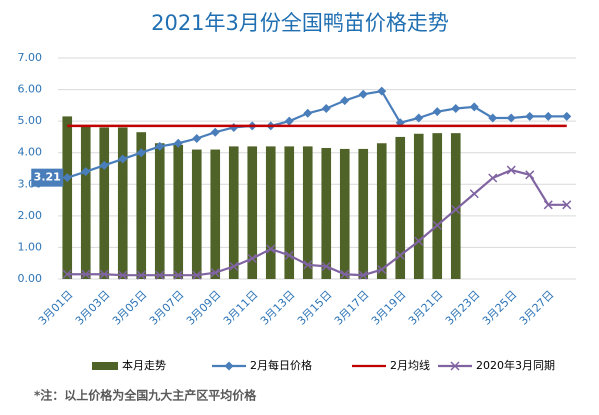  What do you see at coordinates (537, 308) in the screenshot?
I see `x-tick-label: 3月27日` at bounding box center [537, 308].